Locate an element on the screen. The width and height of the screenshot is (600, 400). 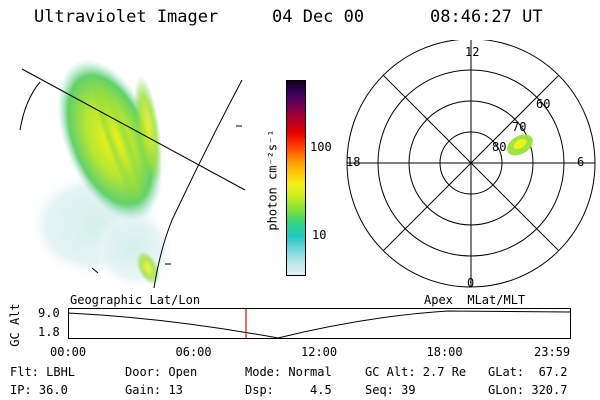
door-label: Door: Open is located at coordinates (161, 372).